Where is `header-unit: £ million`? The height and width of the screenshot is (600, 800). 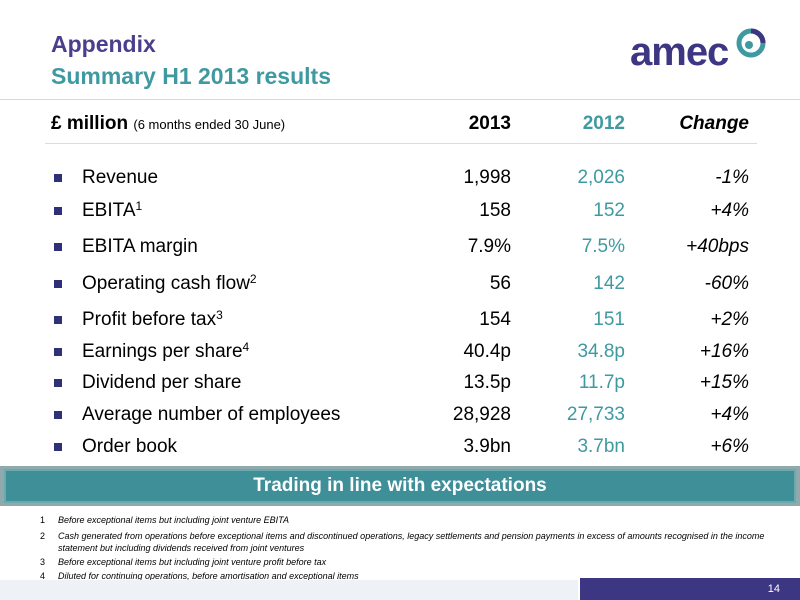 header-unit: £ million is located at coordinates (90, 123).